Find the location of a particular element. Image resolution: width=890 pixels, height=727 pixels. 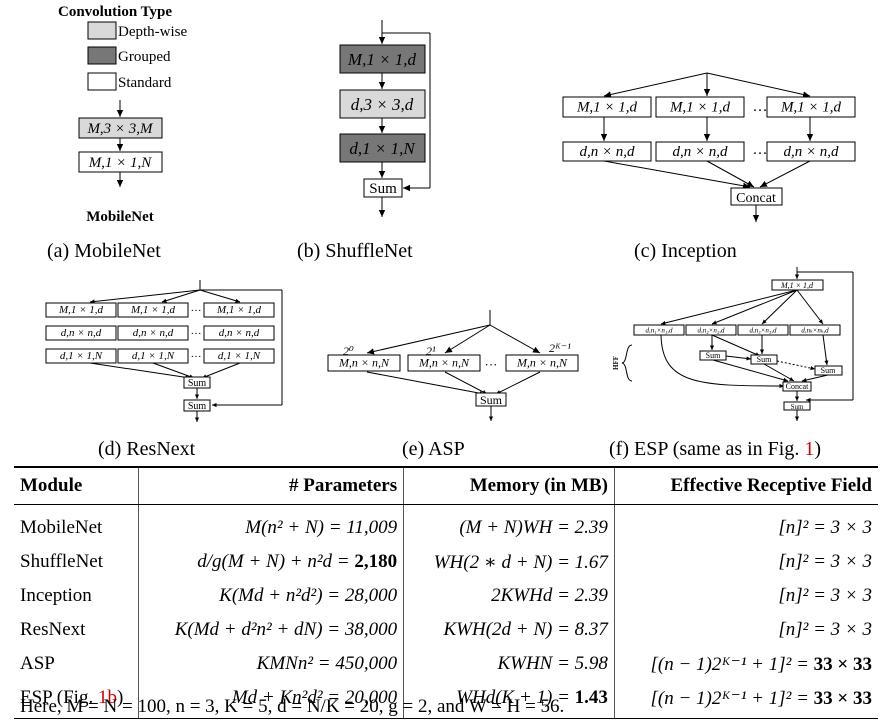

esp-branch-2-box is located at coordinates (711, 330).